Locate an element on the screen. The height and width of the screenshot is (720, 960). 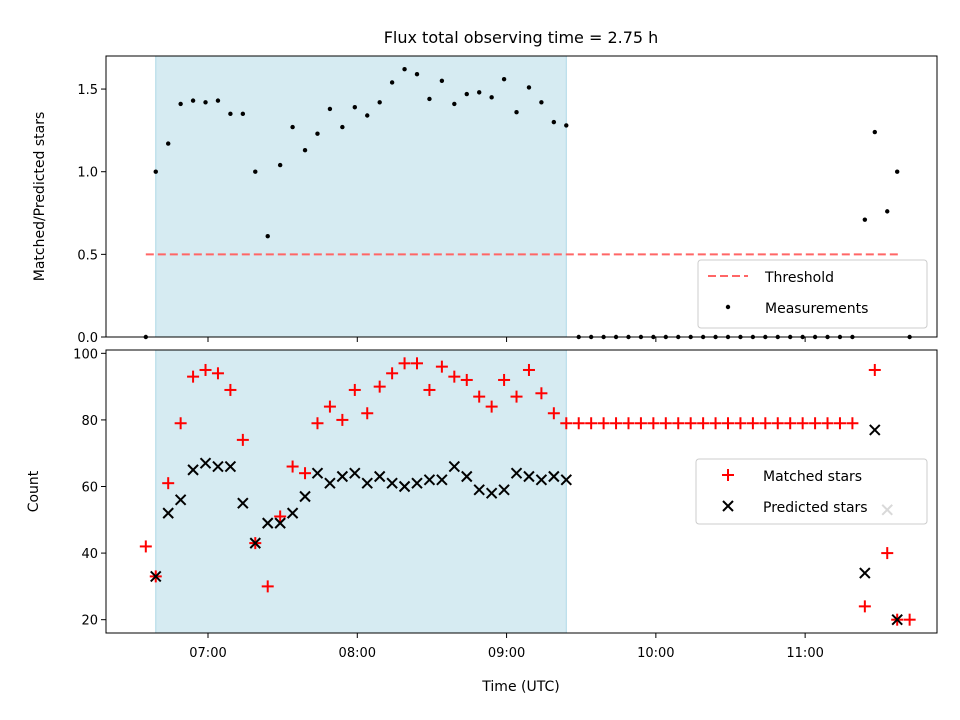
count-y-tick-label: 40 is located at coordinates (89, 554).